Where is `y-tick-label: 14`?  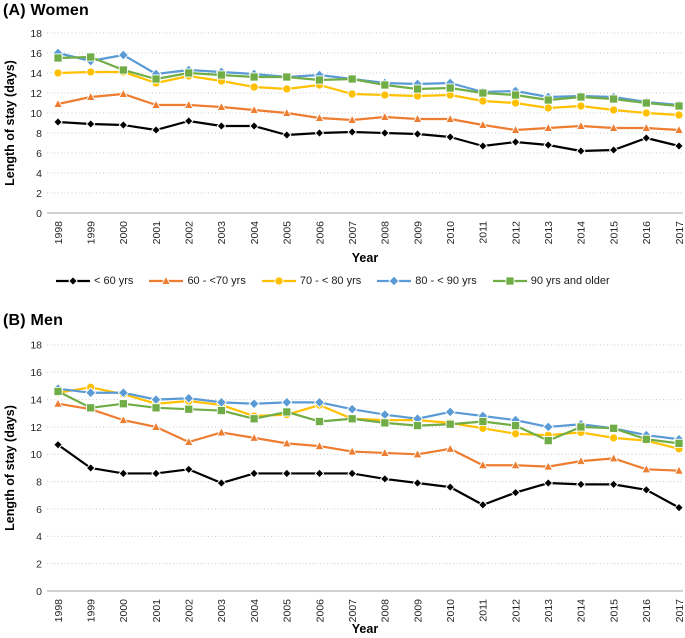
y-tick-label: 14 is located at coordinates (36, 74).